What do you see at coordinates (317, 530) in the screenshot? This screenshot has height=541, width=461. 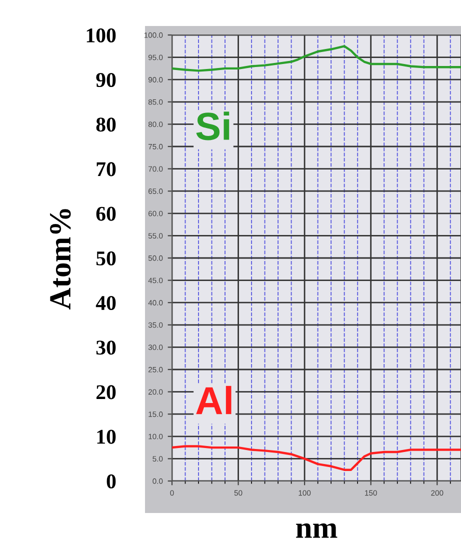 I see `x-axis-title: nm` at bounding box center [317, 530].